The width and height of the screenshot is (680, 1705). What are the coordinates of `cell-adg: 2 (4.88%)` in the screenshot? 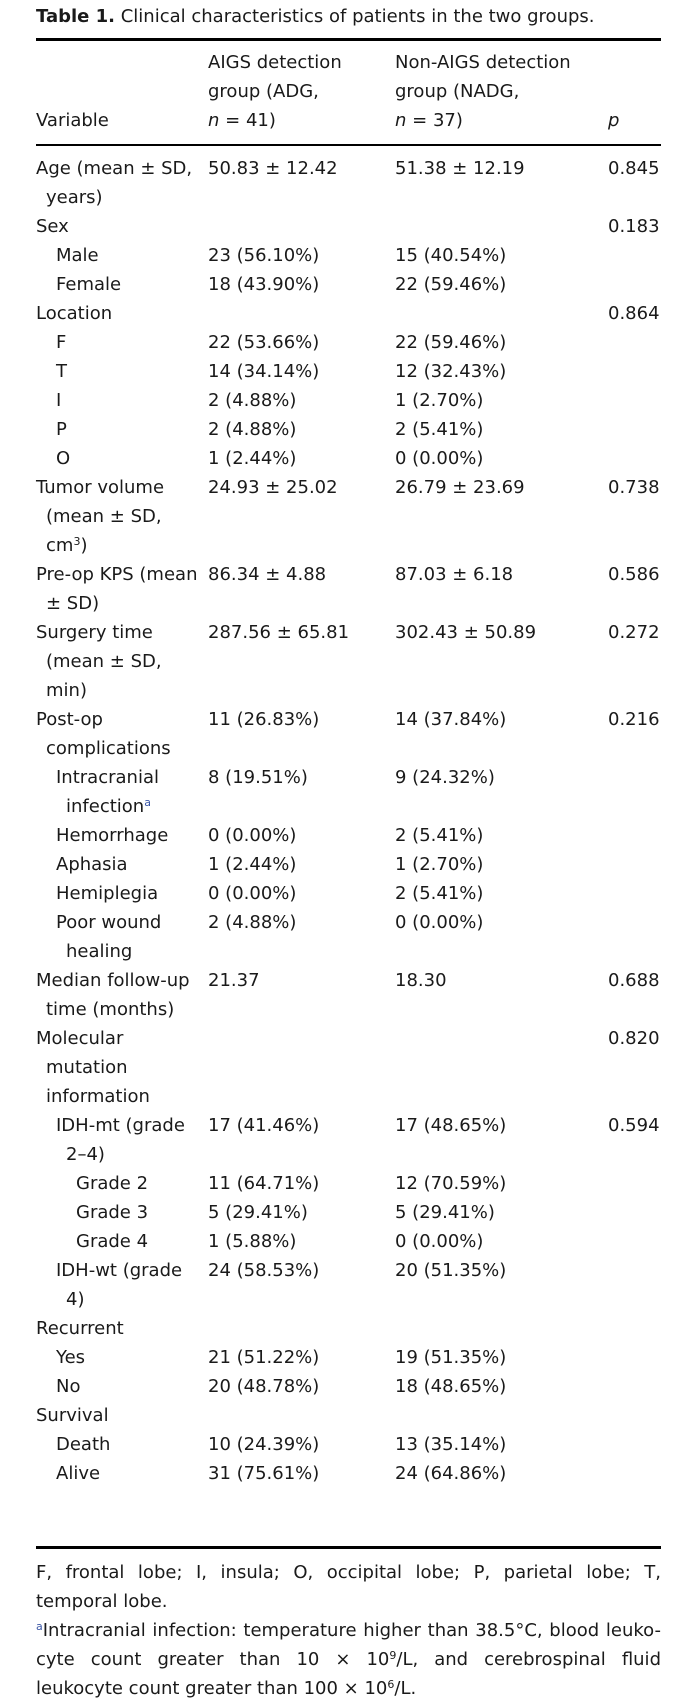 It's located at (252, 400).